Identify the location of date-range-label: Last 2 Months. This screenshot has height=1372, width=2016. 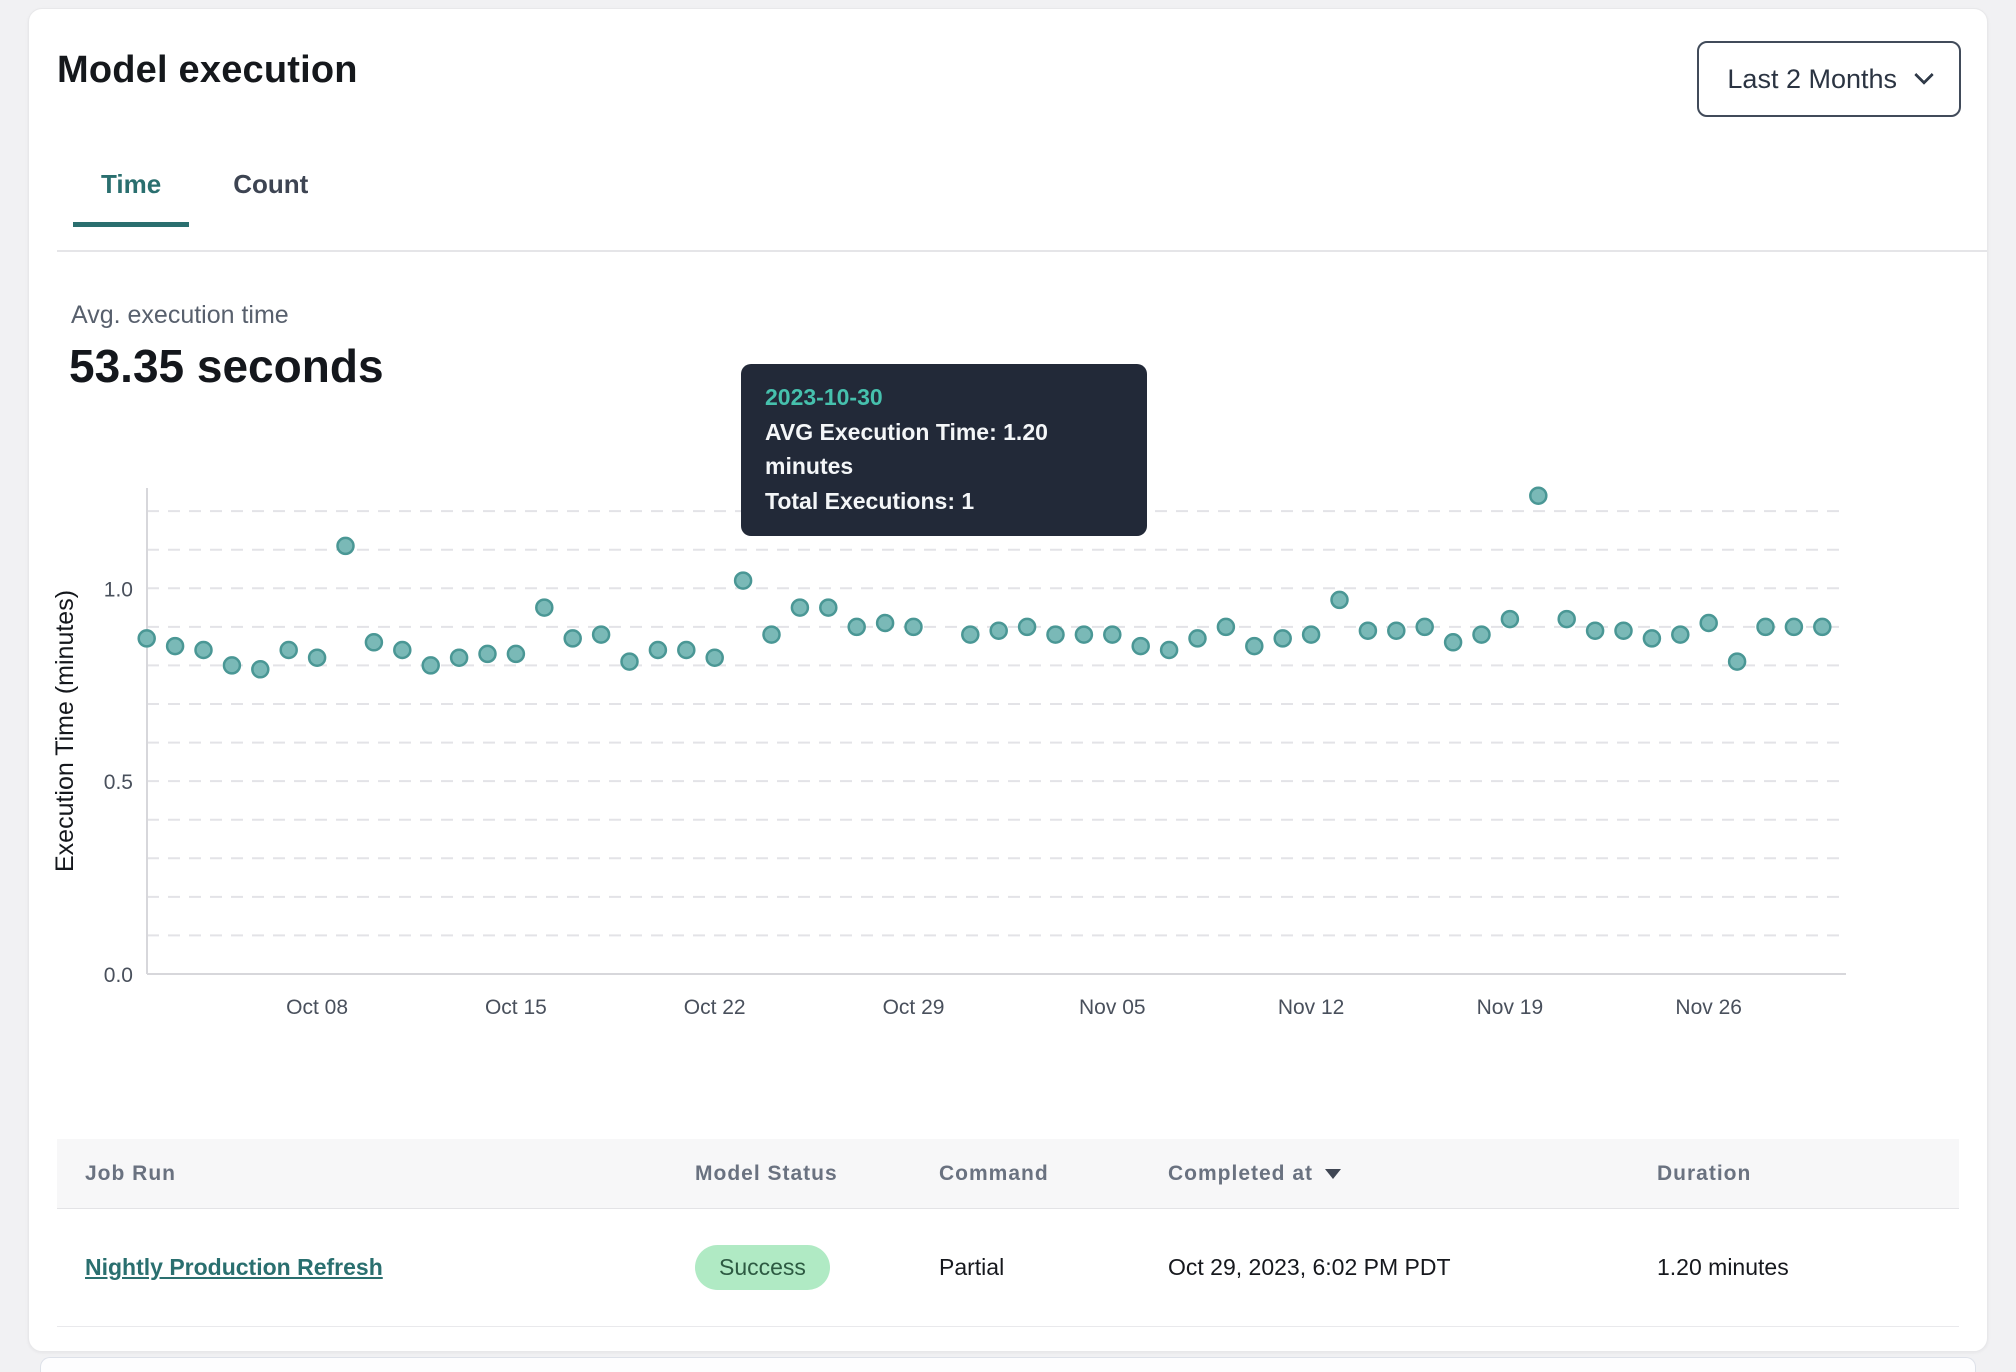
(1812, 78).